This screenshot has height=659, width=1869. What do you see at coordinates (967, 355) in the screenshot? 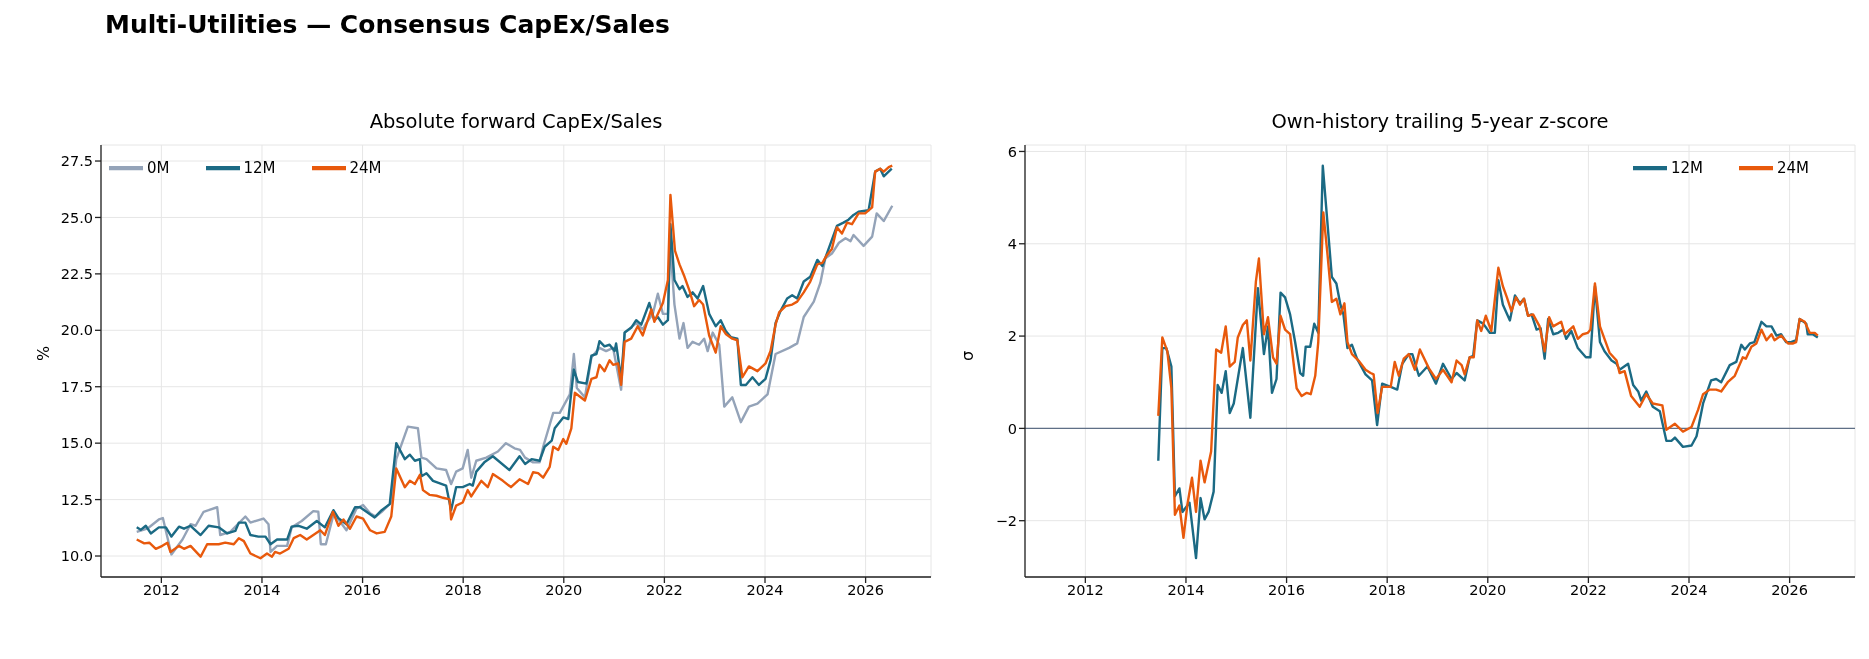
I see `y-axis-title: σ` at bounding box center [967, 355].